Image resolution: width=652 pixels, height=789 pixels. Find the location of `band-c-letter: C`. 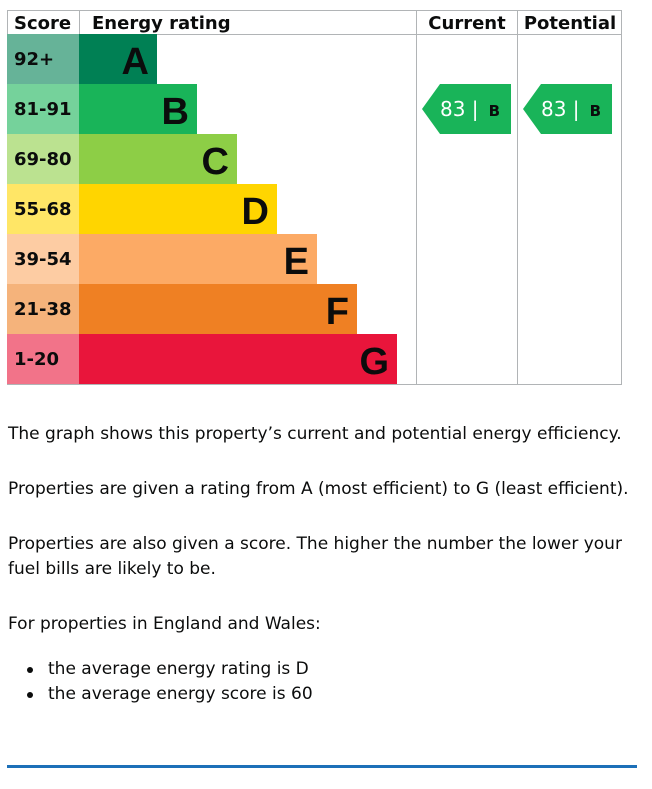

band-c-letter: C is located at coordinates (215, 162).